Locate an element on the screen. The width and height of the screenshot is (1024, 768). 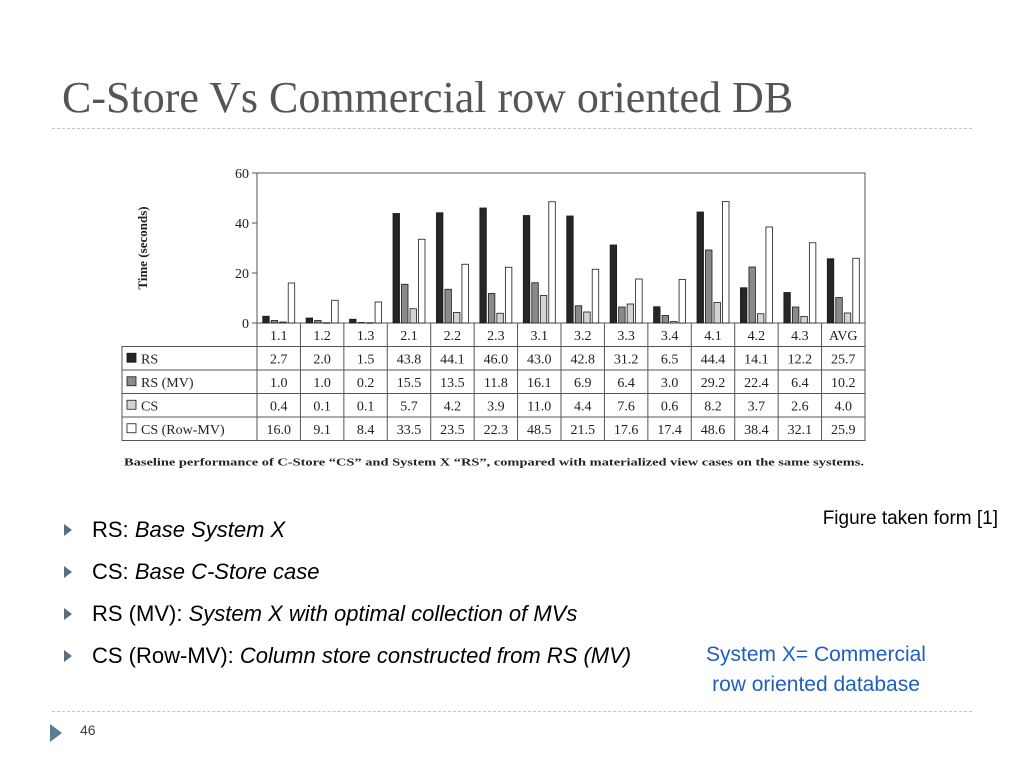
table-cell-value: 29.2 is located at coordinates (713, 383).